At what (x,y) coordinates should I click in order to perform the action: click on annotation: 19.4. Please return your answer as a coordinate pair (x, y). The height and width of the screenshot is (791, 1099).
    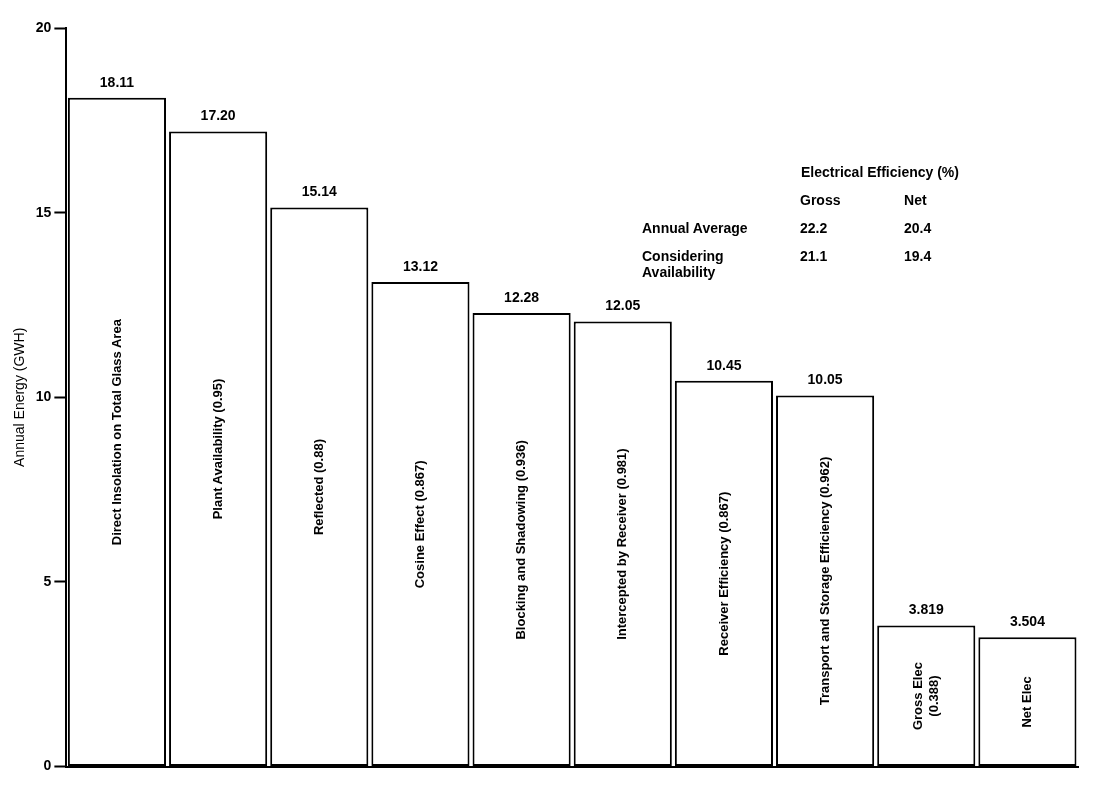
    Looking at the image, I should click on (918, 256).